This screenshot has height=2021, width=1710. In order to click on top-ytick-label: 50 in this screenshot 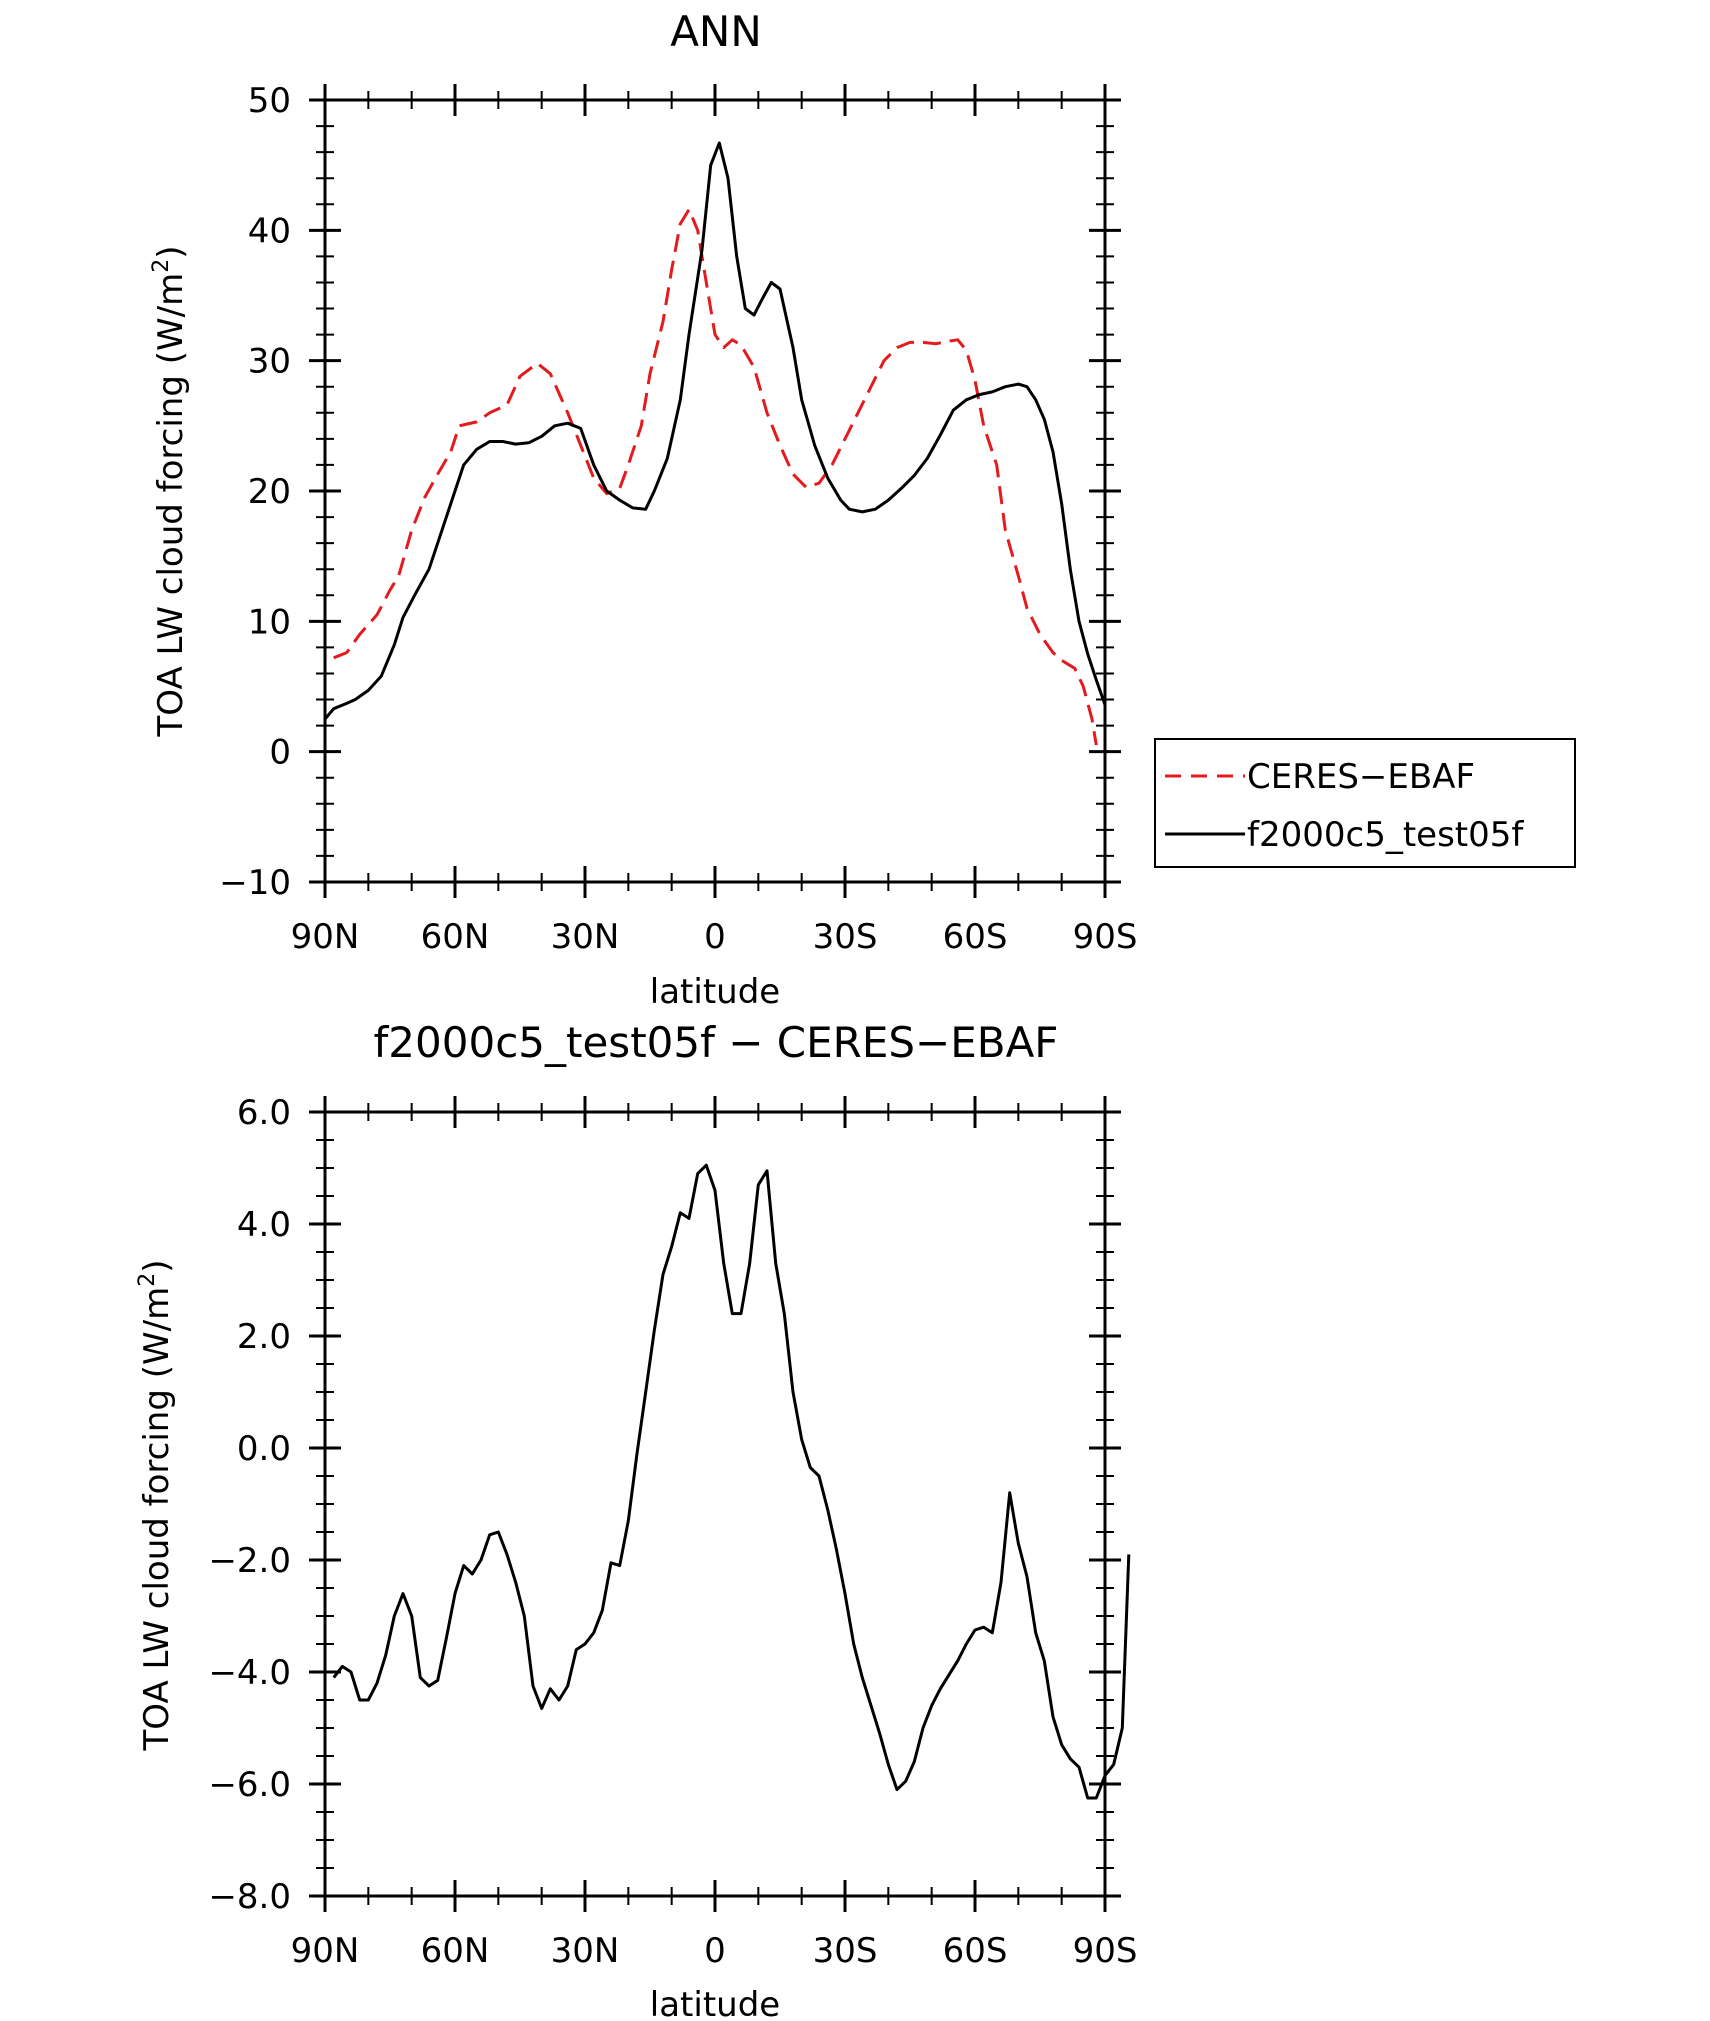, I will do `click(269, 101)`.